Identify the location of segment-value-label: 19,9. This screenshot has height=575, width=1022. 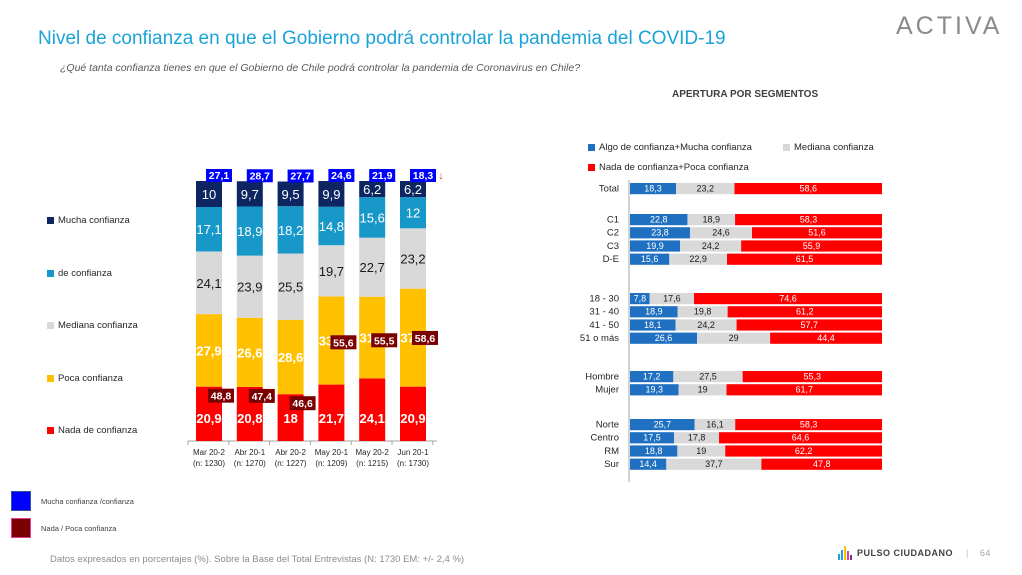
(655, 246).